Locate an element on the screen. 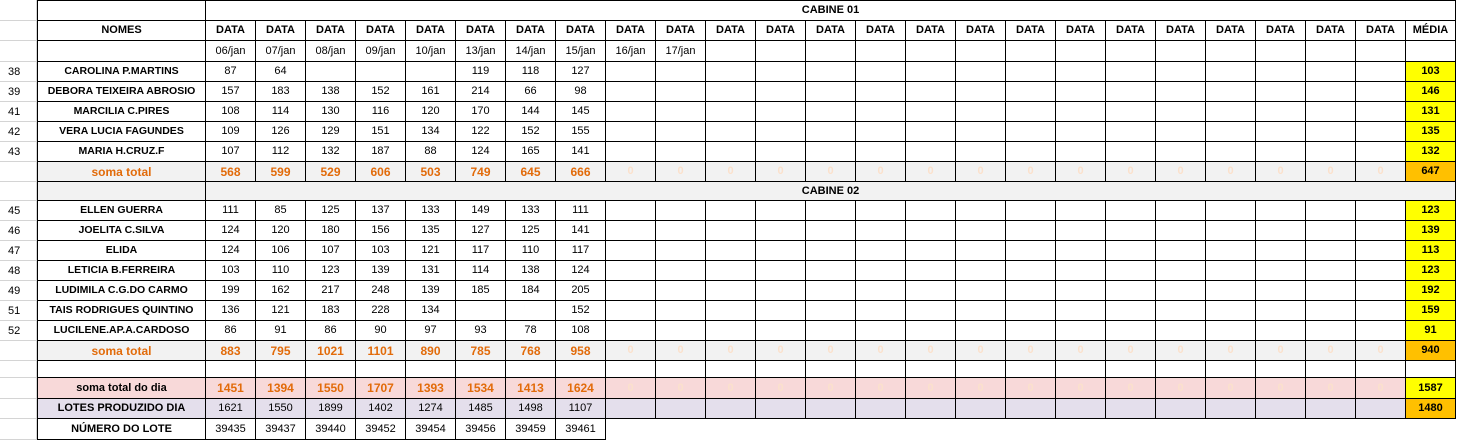  value-cell: 161 is located at coordinates (431, 92).